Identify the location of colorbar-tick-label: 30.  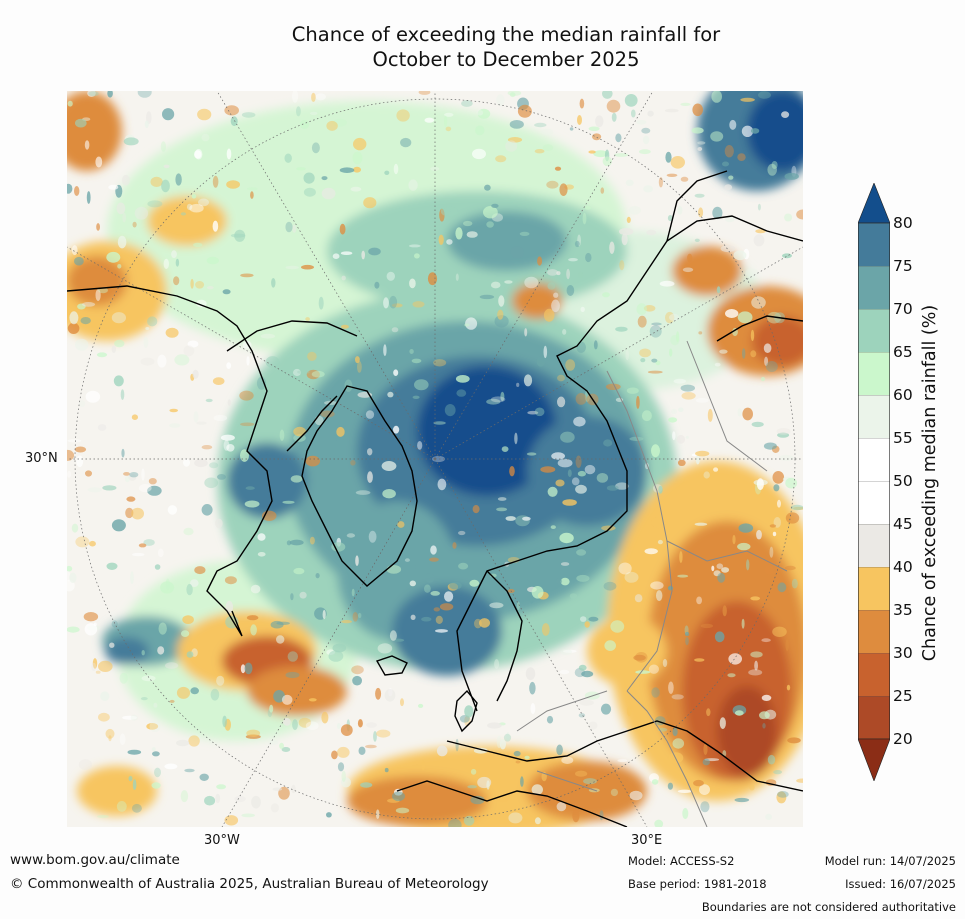
(903, 653).